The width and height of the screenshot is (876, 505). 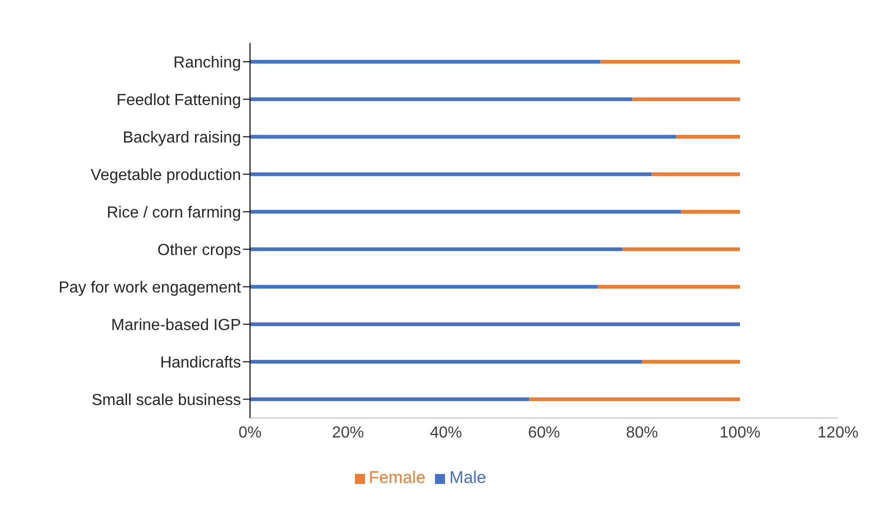 I want to click on y-tick-label: Feedlot Fattening, so click(x=178, y=100).